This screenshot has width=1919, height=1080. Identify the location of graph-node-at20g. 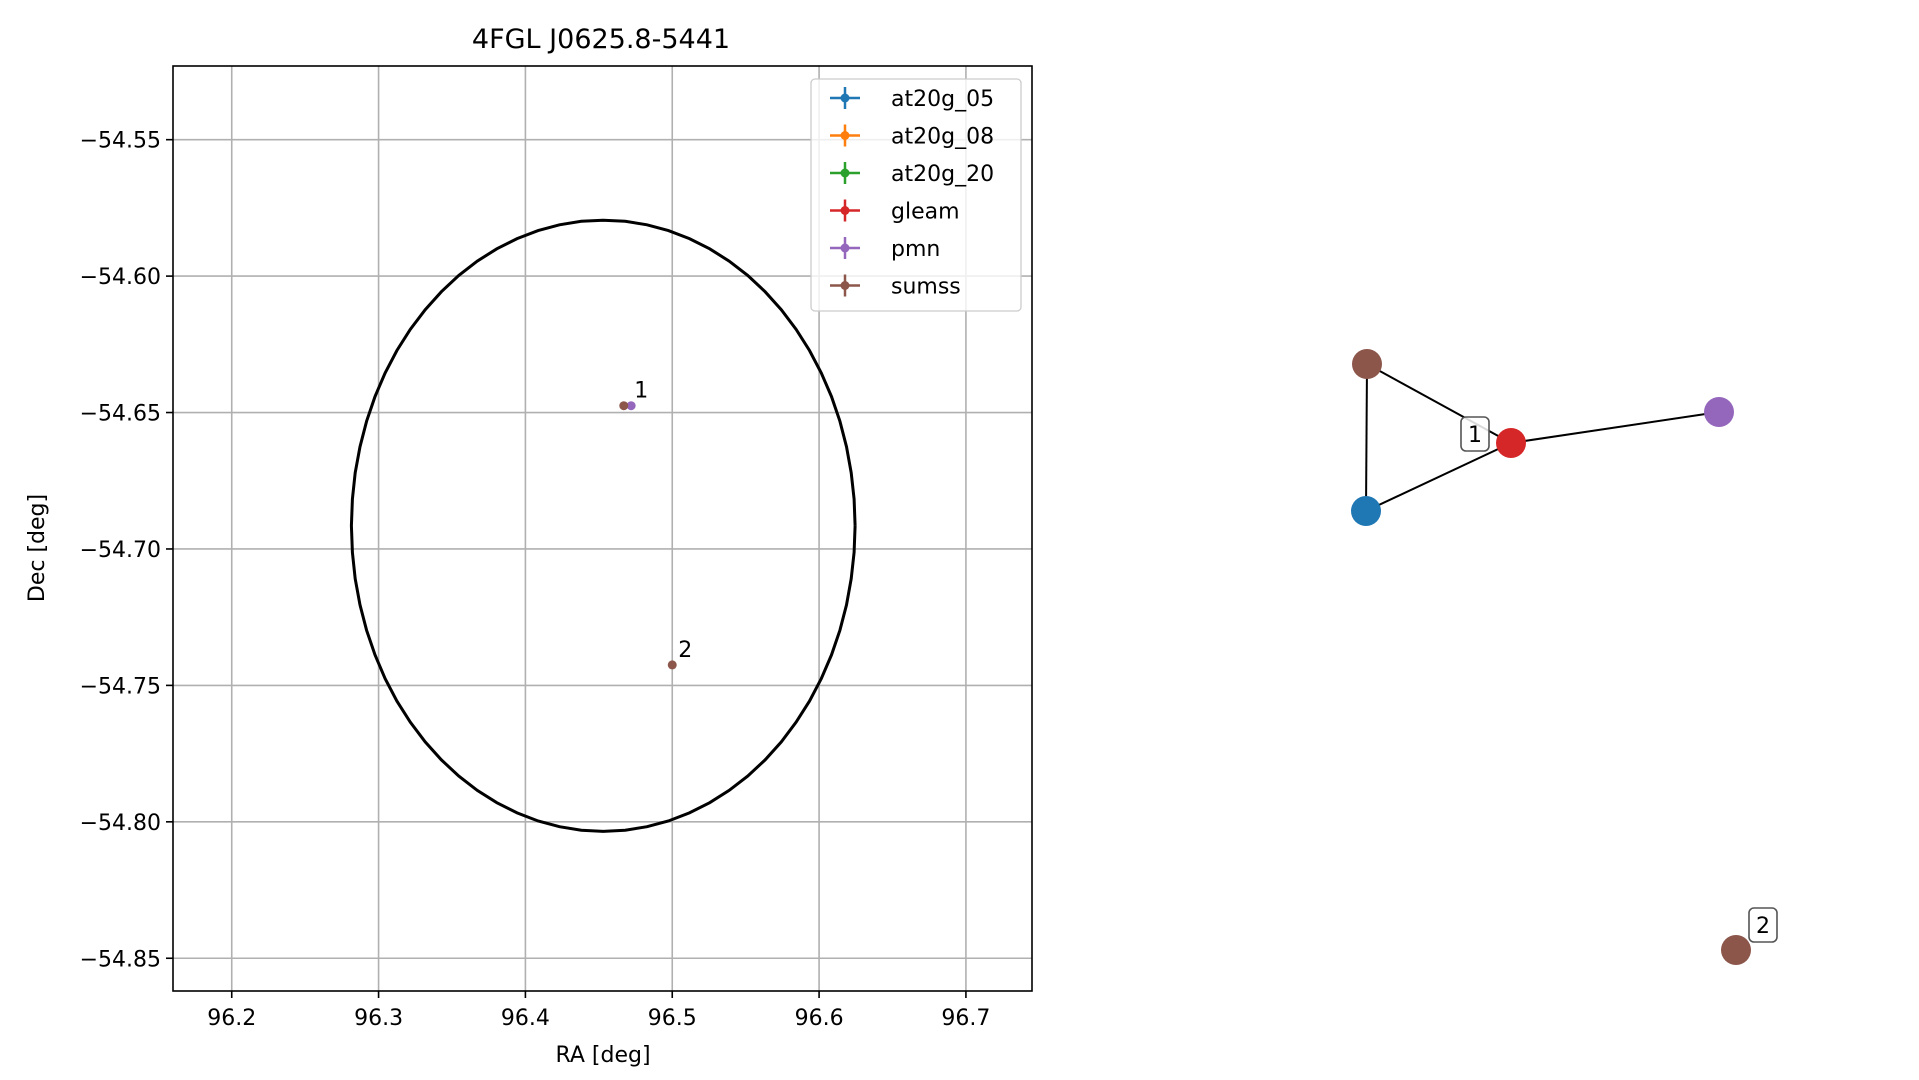
(1366, 511).